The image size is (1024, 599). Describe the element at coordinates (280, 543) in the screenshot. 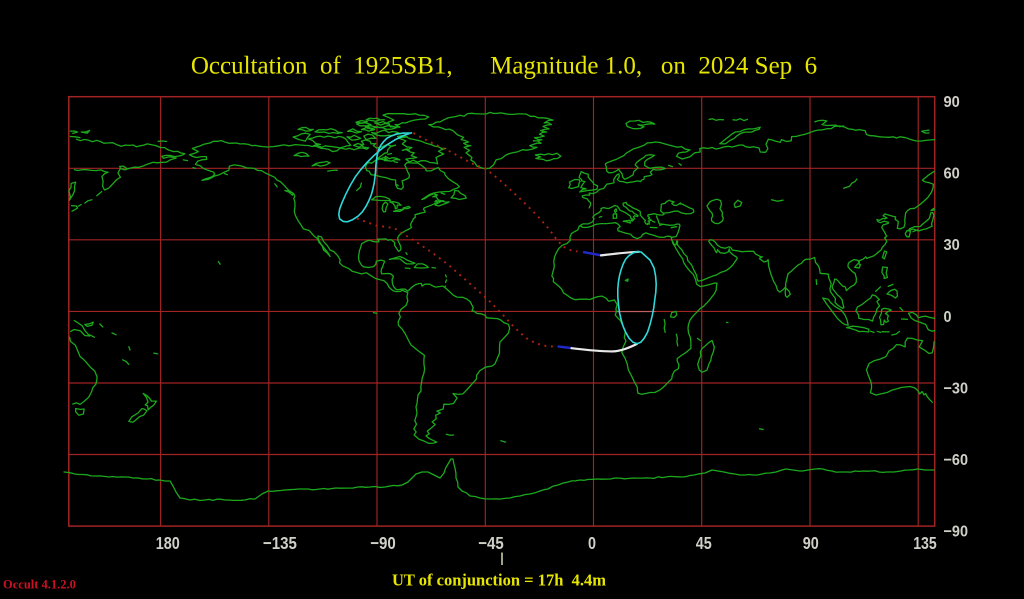

I see `svg-text: −135` at that location.